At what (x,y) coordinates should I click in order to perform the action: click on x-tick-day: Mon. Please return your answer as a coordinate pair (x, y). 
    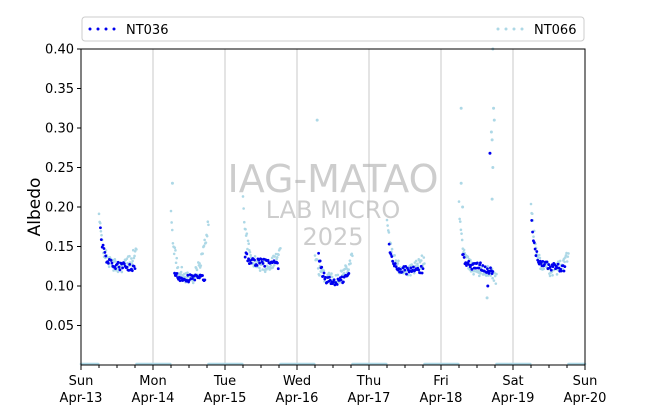
    Looking at the image, I should click on (152, 381).